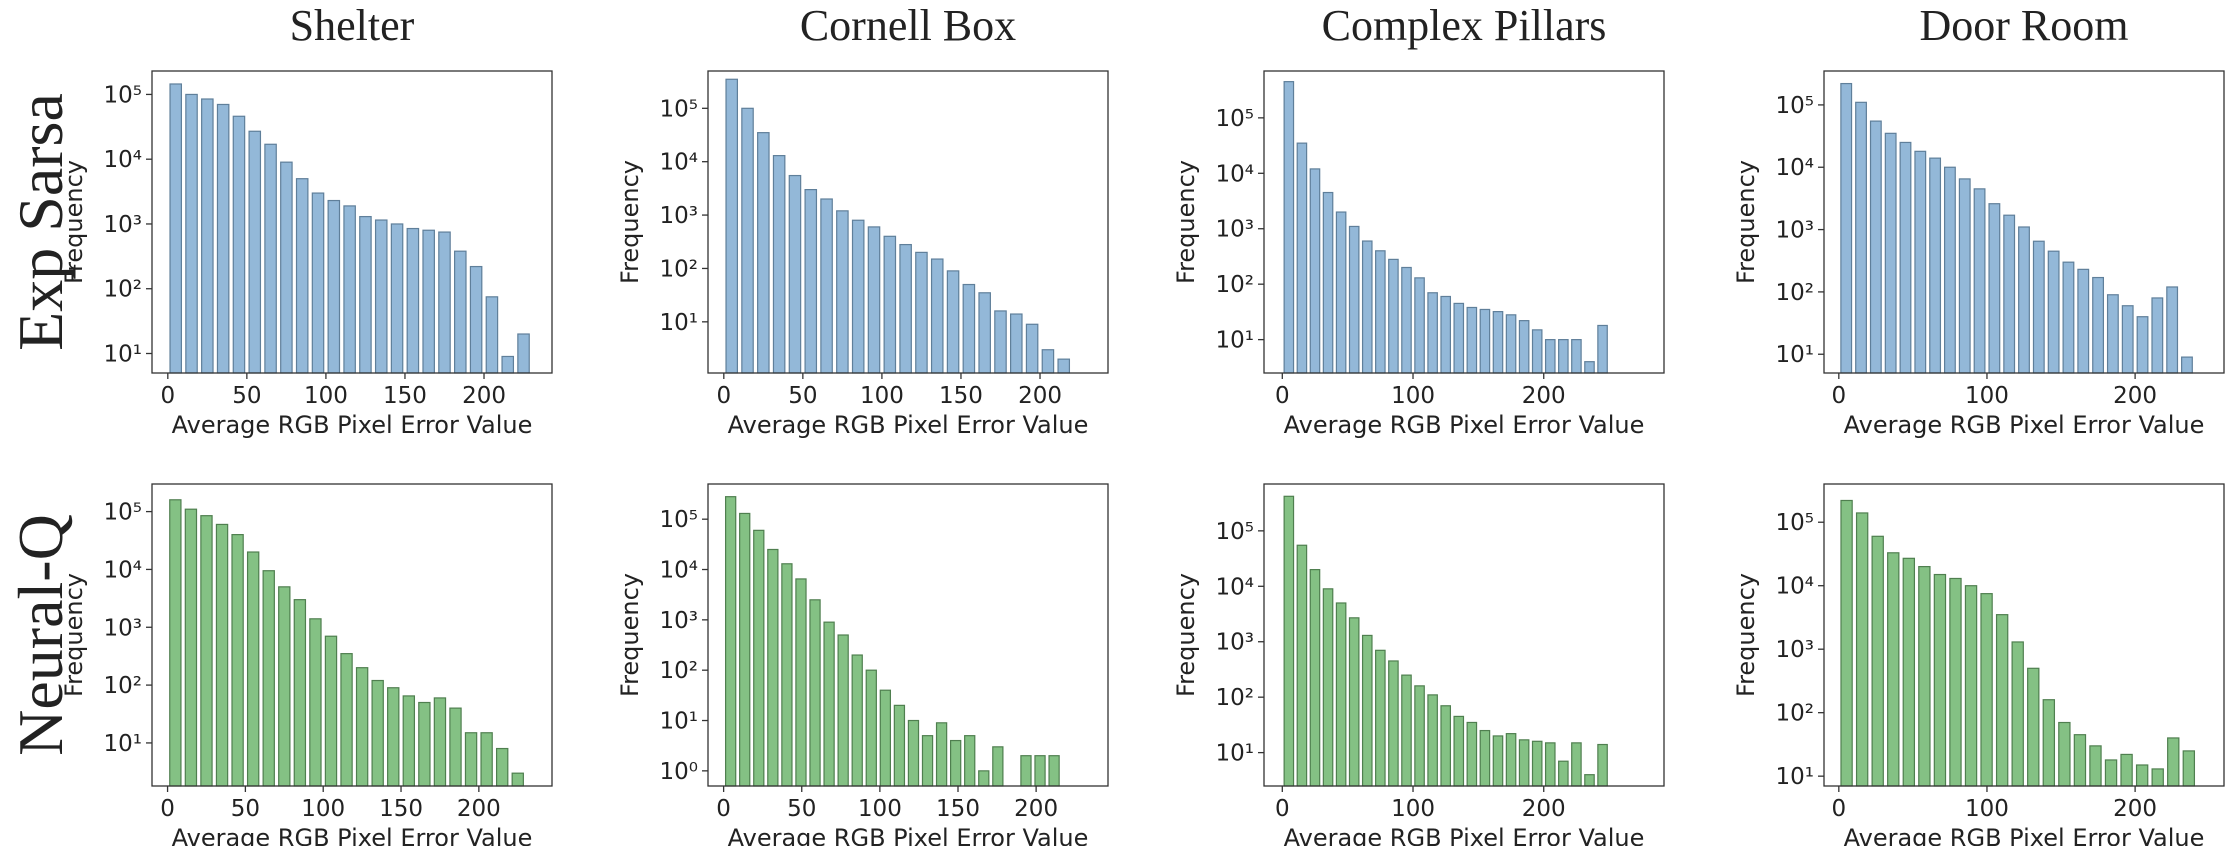  I want to click on row-label: Exp Sarsa, so click(40, 222).